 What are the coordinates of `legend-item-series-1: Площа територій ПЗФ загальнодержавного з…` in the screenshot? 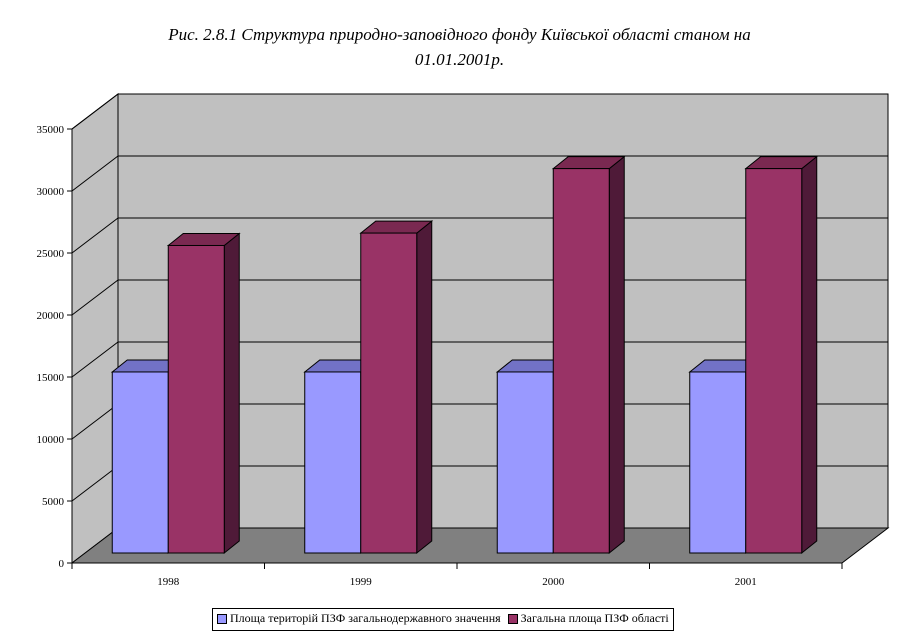 It's located at (359, 618).